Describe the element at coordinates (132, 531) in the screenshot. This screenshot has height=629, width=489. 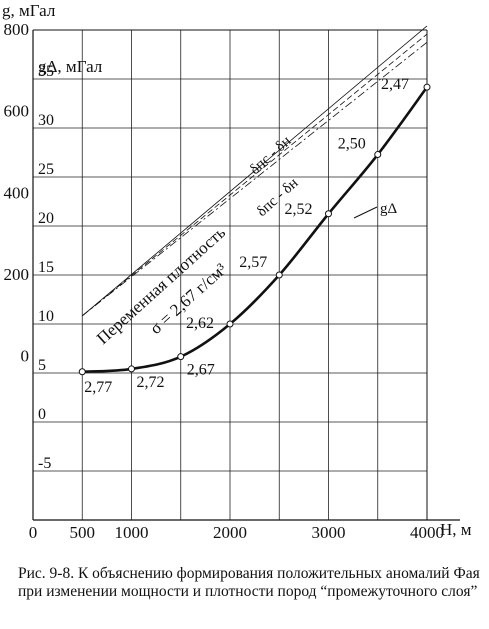
I see `x-tick-label: 1000` at that location.